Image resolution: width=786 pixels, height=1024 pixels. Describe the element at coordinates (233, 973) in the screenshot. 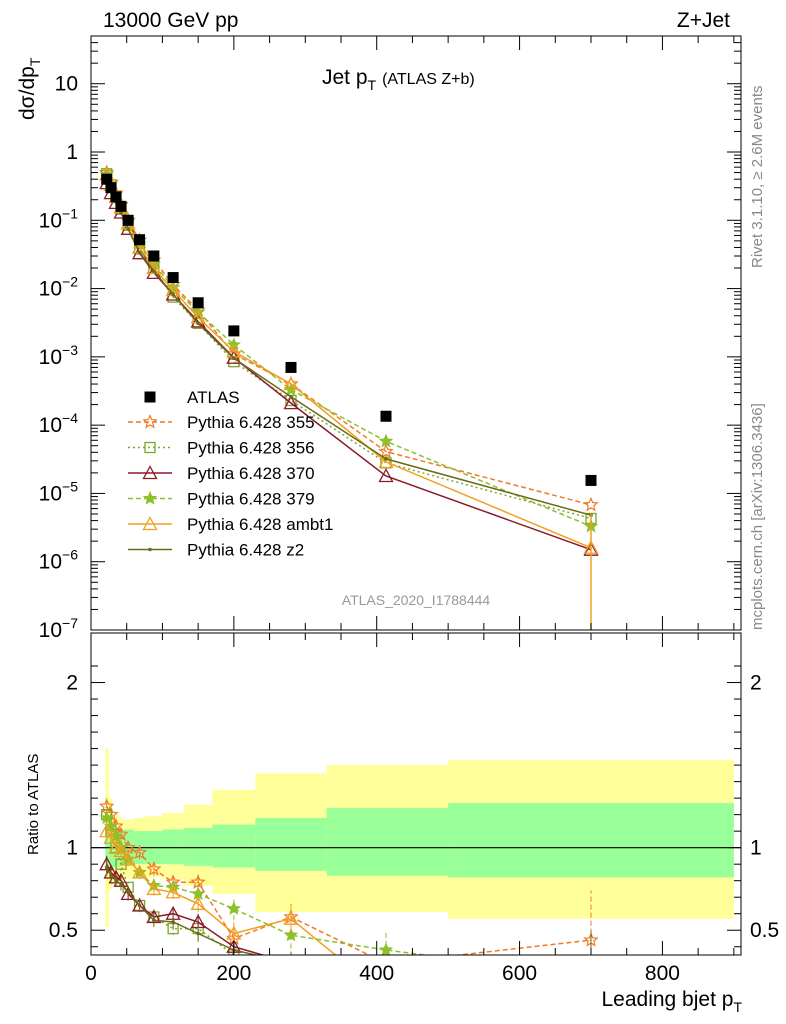

I see `x-tick-label-1: 200` at that location.